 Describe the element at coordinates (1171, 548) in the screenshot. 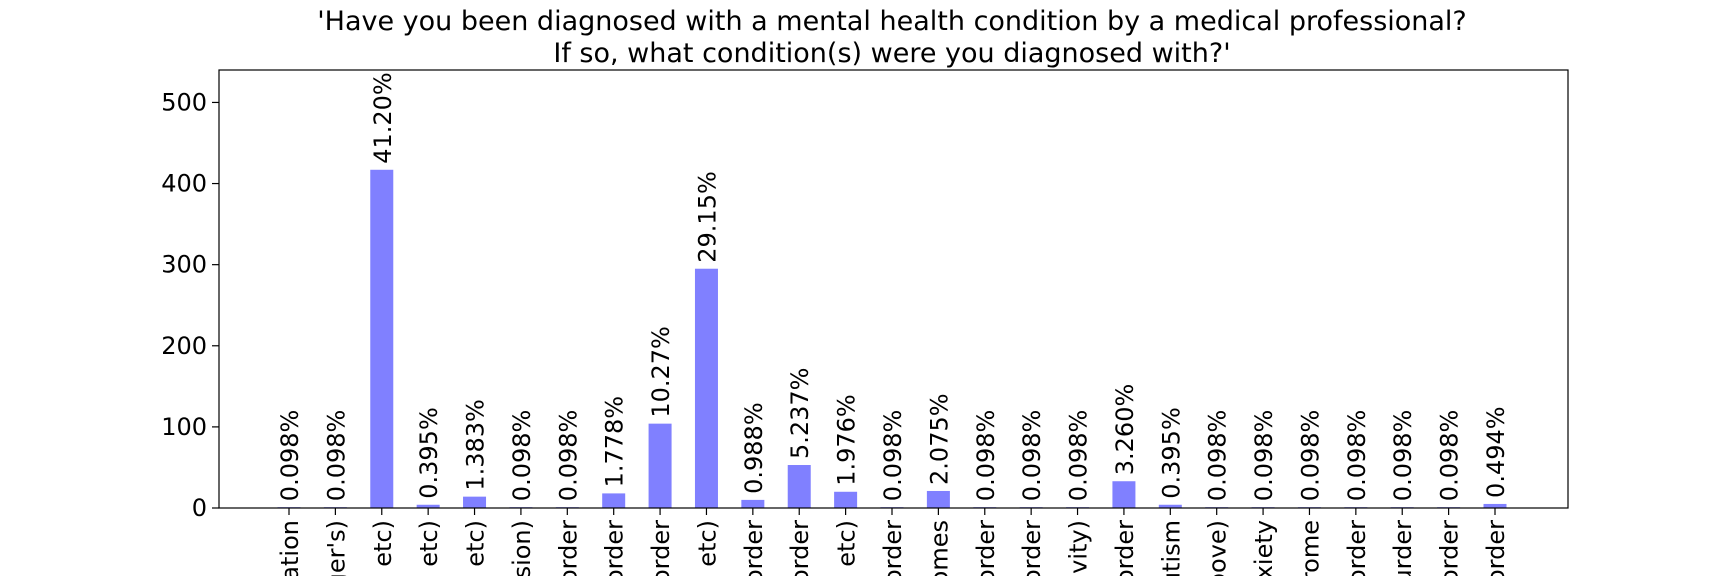

I see `x-tick-label: utism` at that location.